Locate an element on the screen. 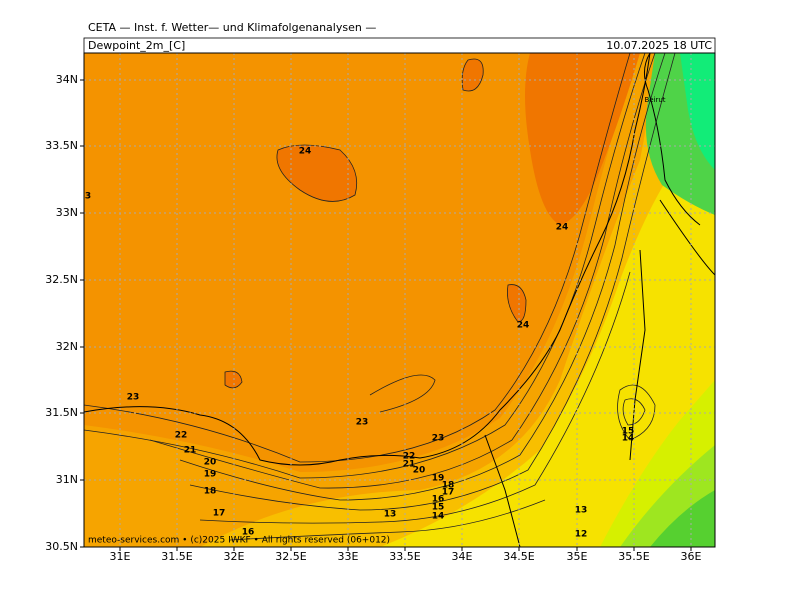 The image size is (800, 600). longitude-label: 32.5E is located at coordinates (290, 556).